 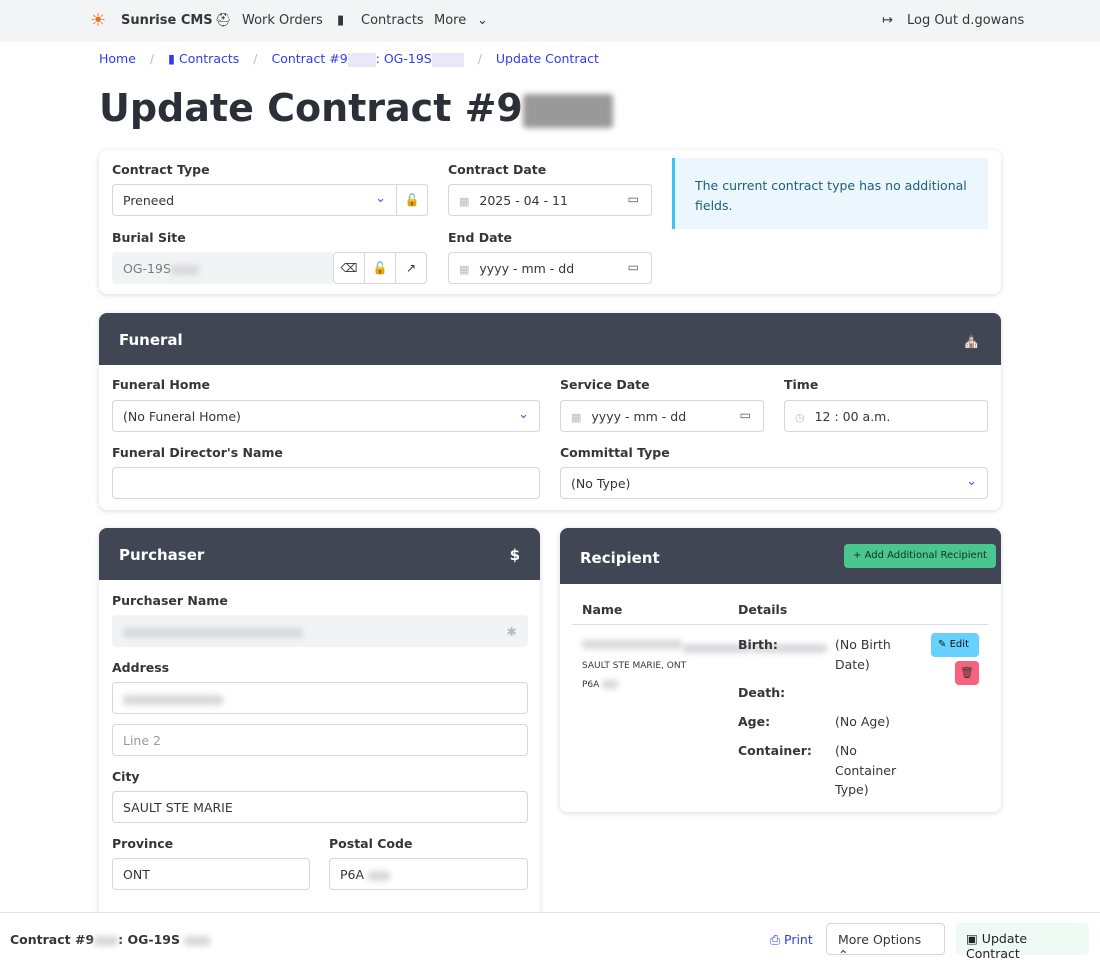 What do you see at coordinates (480, 237) in the screenshot?
I see `end-date-label: End Date` at bounding box center [480, 237].